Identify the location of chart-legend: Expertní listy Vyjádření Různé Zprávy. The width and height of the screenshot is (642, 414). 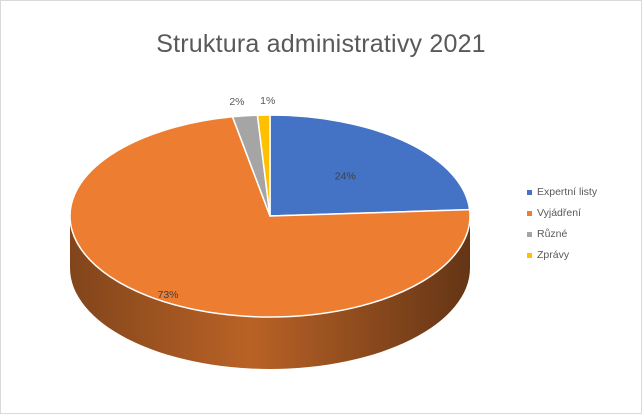
(562, 224).